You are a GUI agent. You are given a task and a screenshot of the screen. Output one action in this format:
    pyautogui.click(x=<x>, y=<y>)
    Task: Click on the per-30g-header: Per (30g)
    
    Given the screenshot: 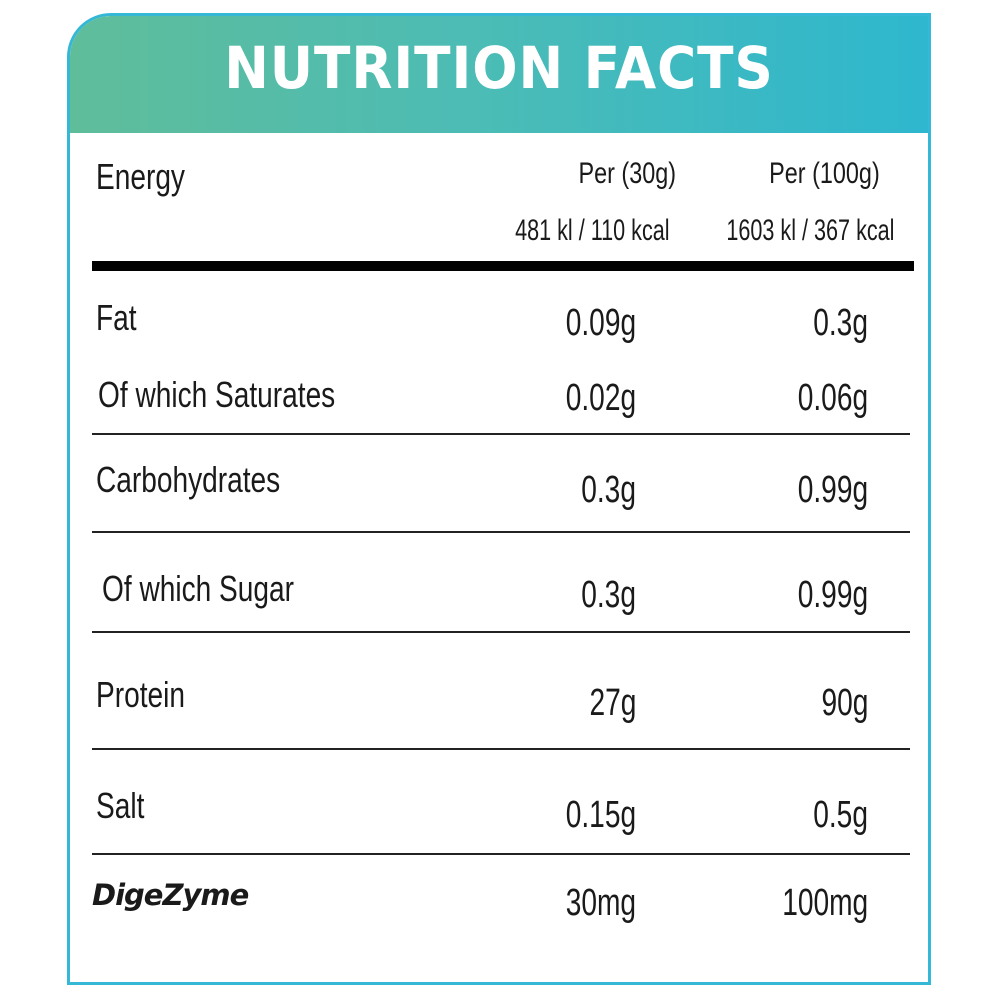 What is the action you would take?
    pyautogui.click(x=627, y=173)
    